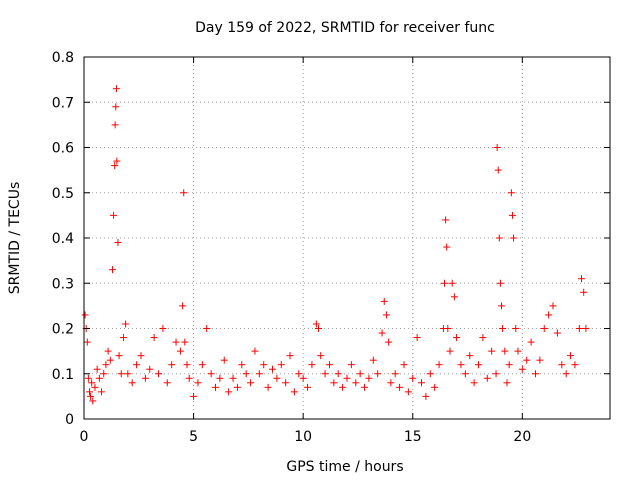  I want to click on y-tick-label: 0.7, so click(63, 103).